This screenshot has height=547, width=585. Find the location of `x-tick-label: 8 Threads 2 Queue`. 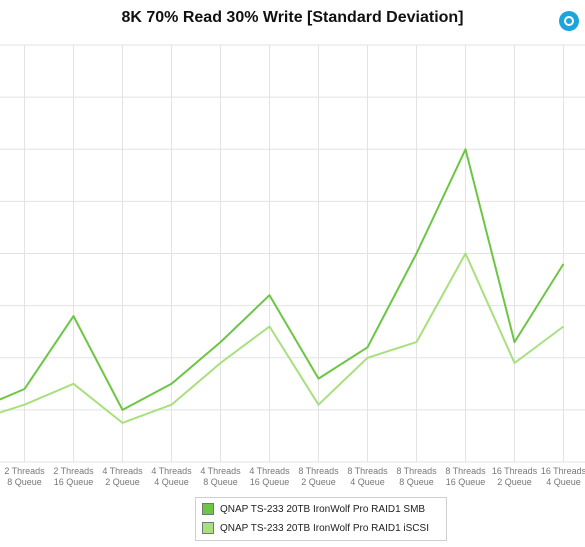

x-tick-label: 8 Threads 2 Queue is located at coordinates (318, 476).